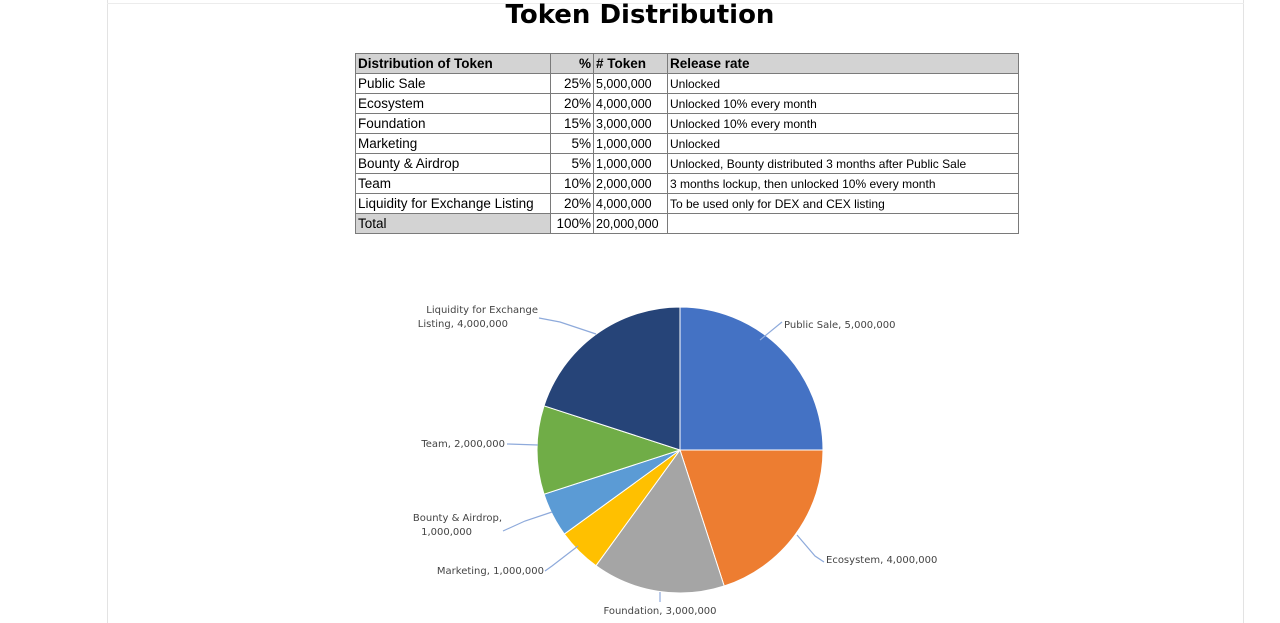 This screenshot has height=623, width=1280. I want to click on cell-release: To be used only for DEX and CEX listing, so click(843, 203).